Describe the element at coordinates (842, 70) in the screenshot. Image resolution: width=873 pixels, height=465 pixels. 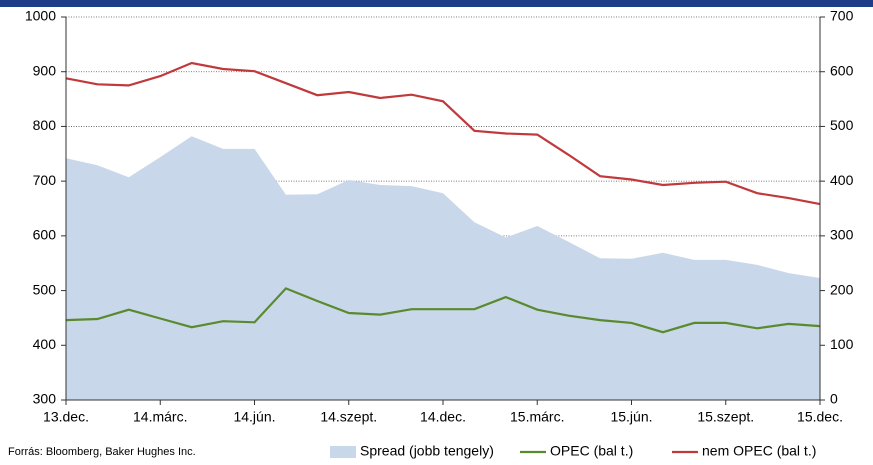
I see `y2-tick-label: 600` at that location.